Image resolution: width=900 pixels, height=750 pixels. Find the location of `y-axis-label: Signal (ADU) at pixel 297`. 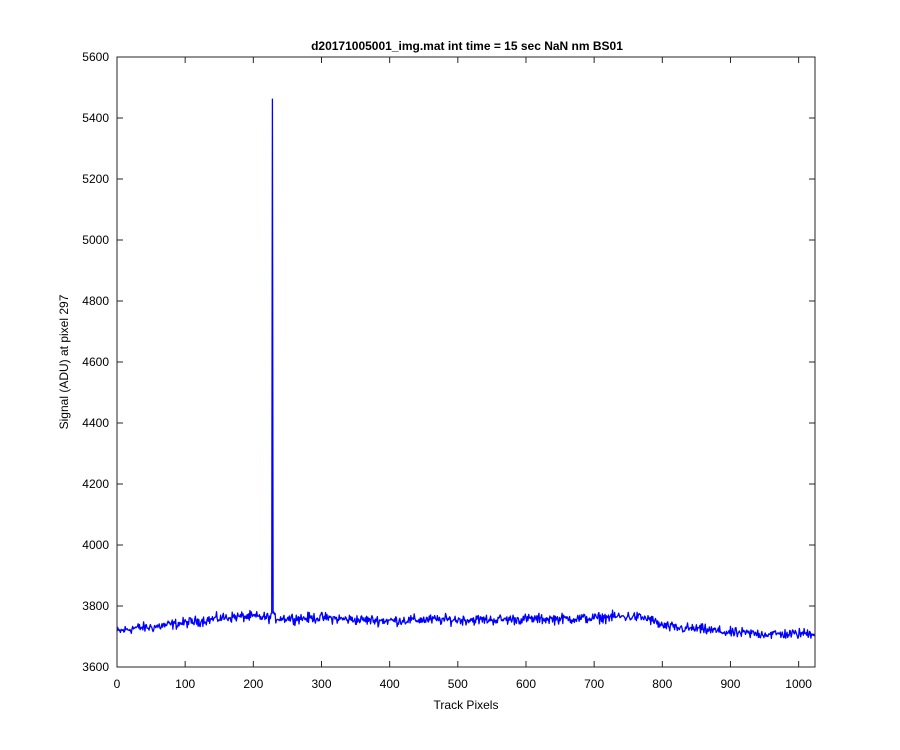

y-axis-label: Signal (ADU) at pixel 297 is located at coordinates (64, 361).